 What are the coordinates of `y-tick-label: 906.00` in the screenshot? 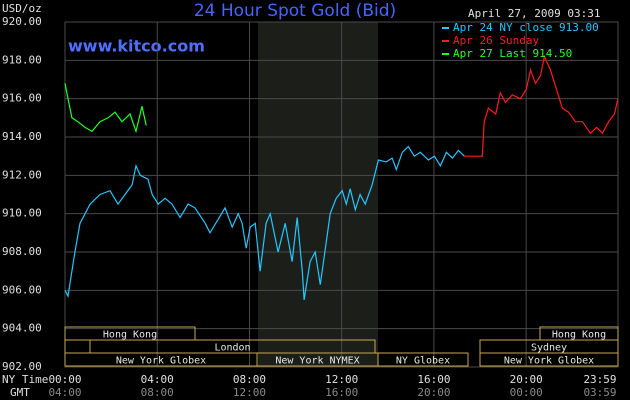 It's located at (22, 289).